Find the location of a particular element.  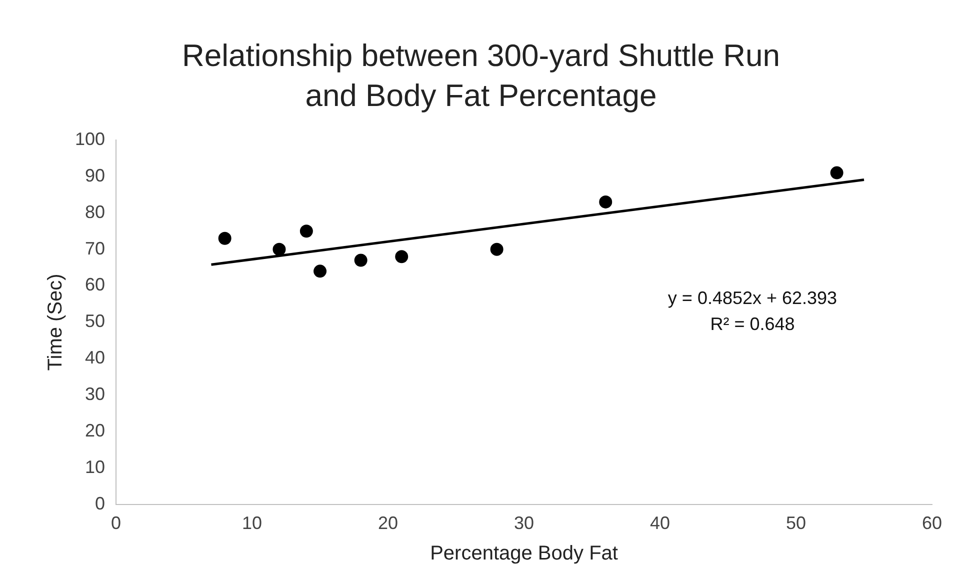

y-tick-label: 20 is located at coordinates (95, 430).